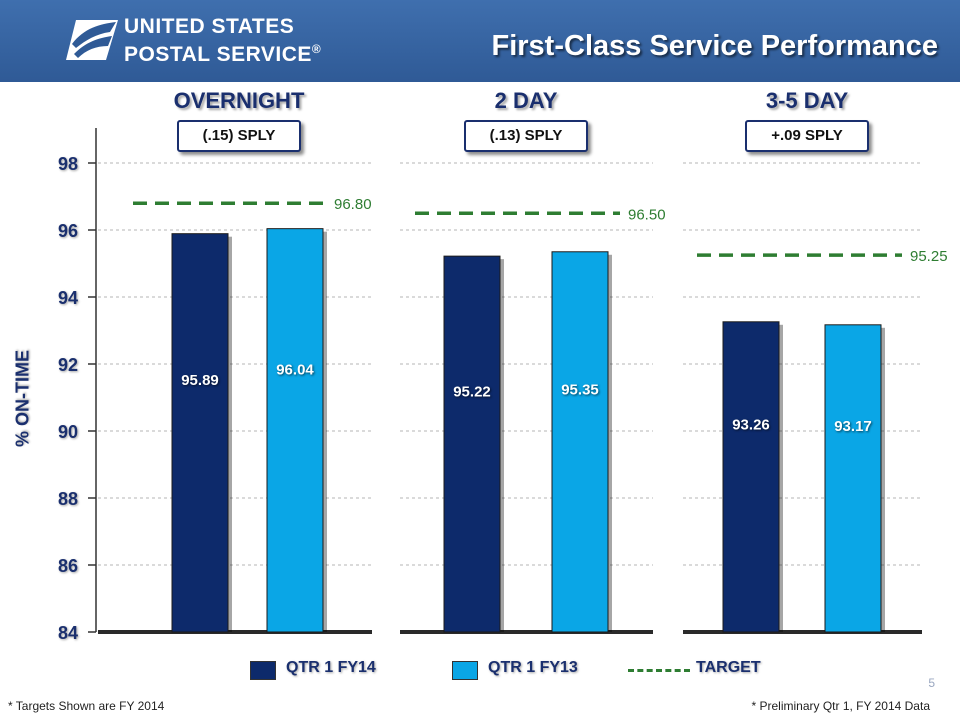 This screenshot has width=960, height=720. I want to click on y-tick-label: 86, so click(68, 566).